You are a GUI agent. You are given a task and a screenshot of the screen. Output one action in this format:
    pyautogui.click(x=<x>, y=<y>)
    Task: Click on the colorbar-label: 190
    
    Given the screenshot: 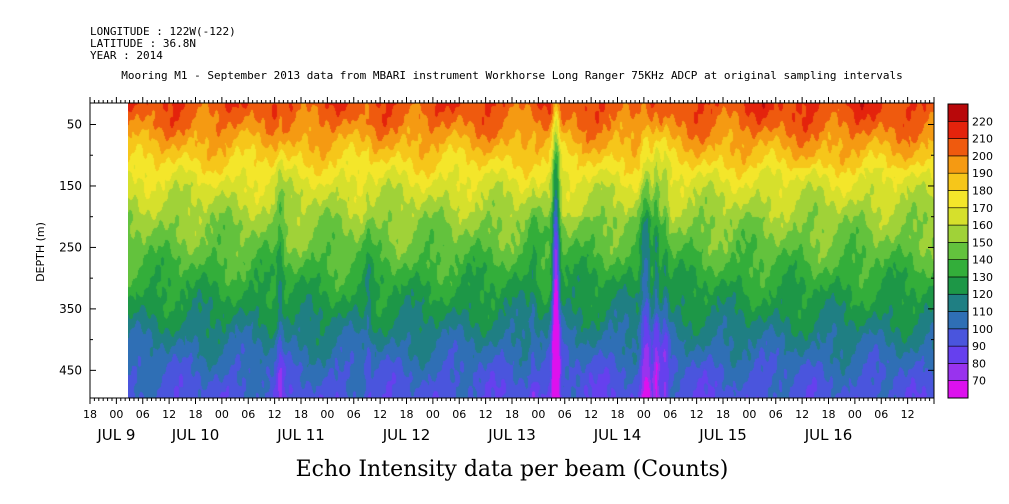 What is the action you would take?
    pyautogui.click(x=982, y=173)
    